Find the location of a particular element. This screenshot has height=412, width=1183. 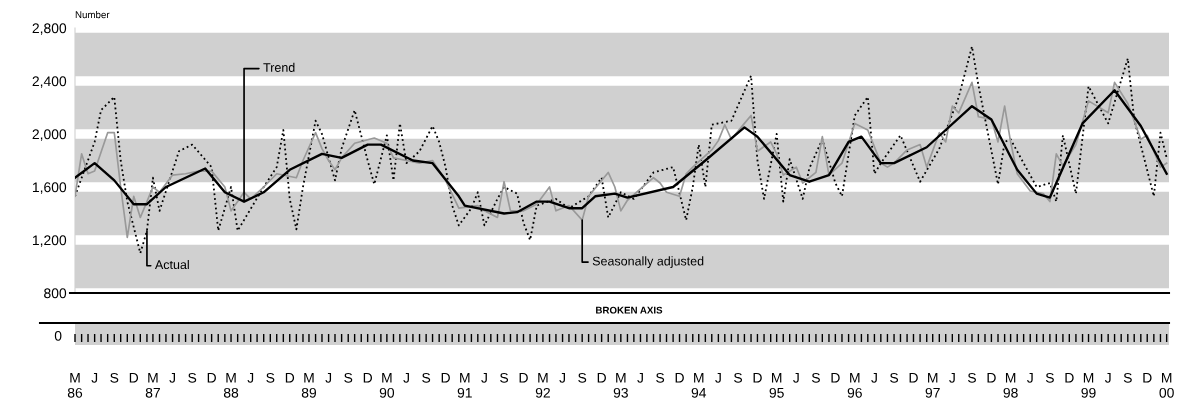

text: Trend is located at coordinates (279, 67).